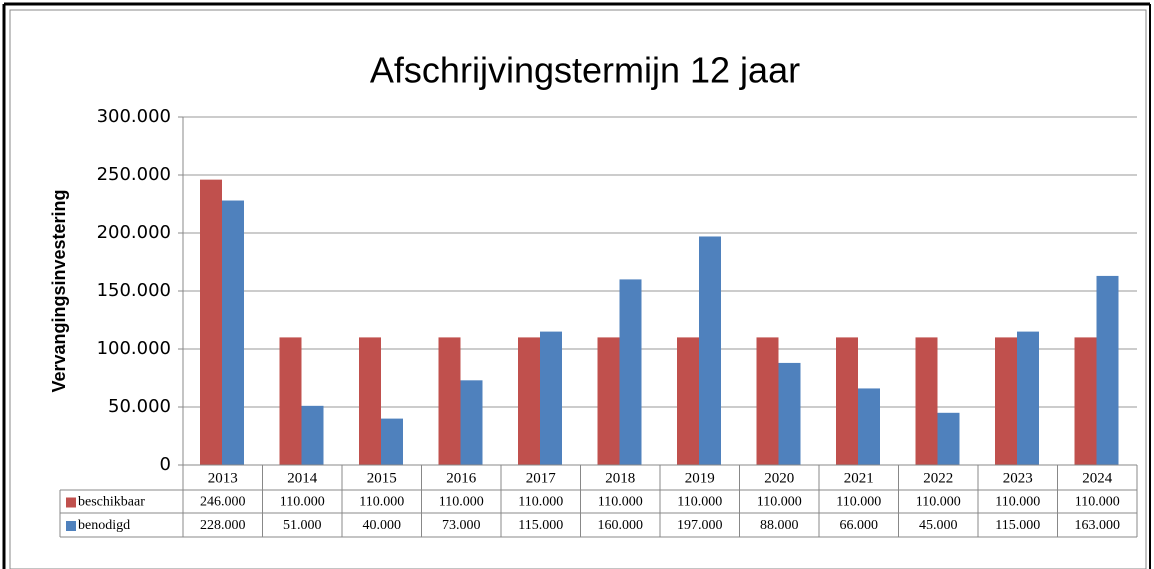 Image resolution: width=1154 pixels, height=569 pixels. Describe the element at coordinates (134, 116) in the screenshot. I see `y-tick-label: 300.000` at that location.